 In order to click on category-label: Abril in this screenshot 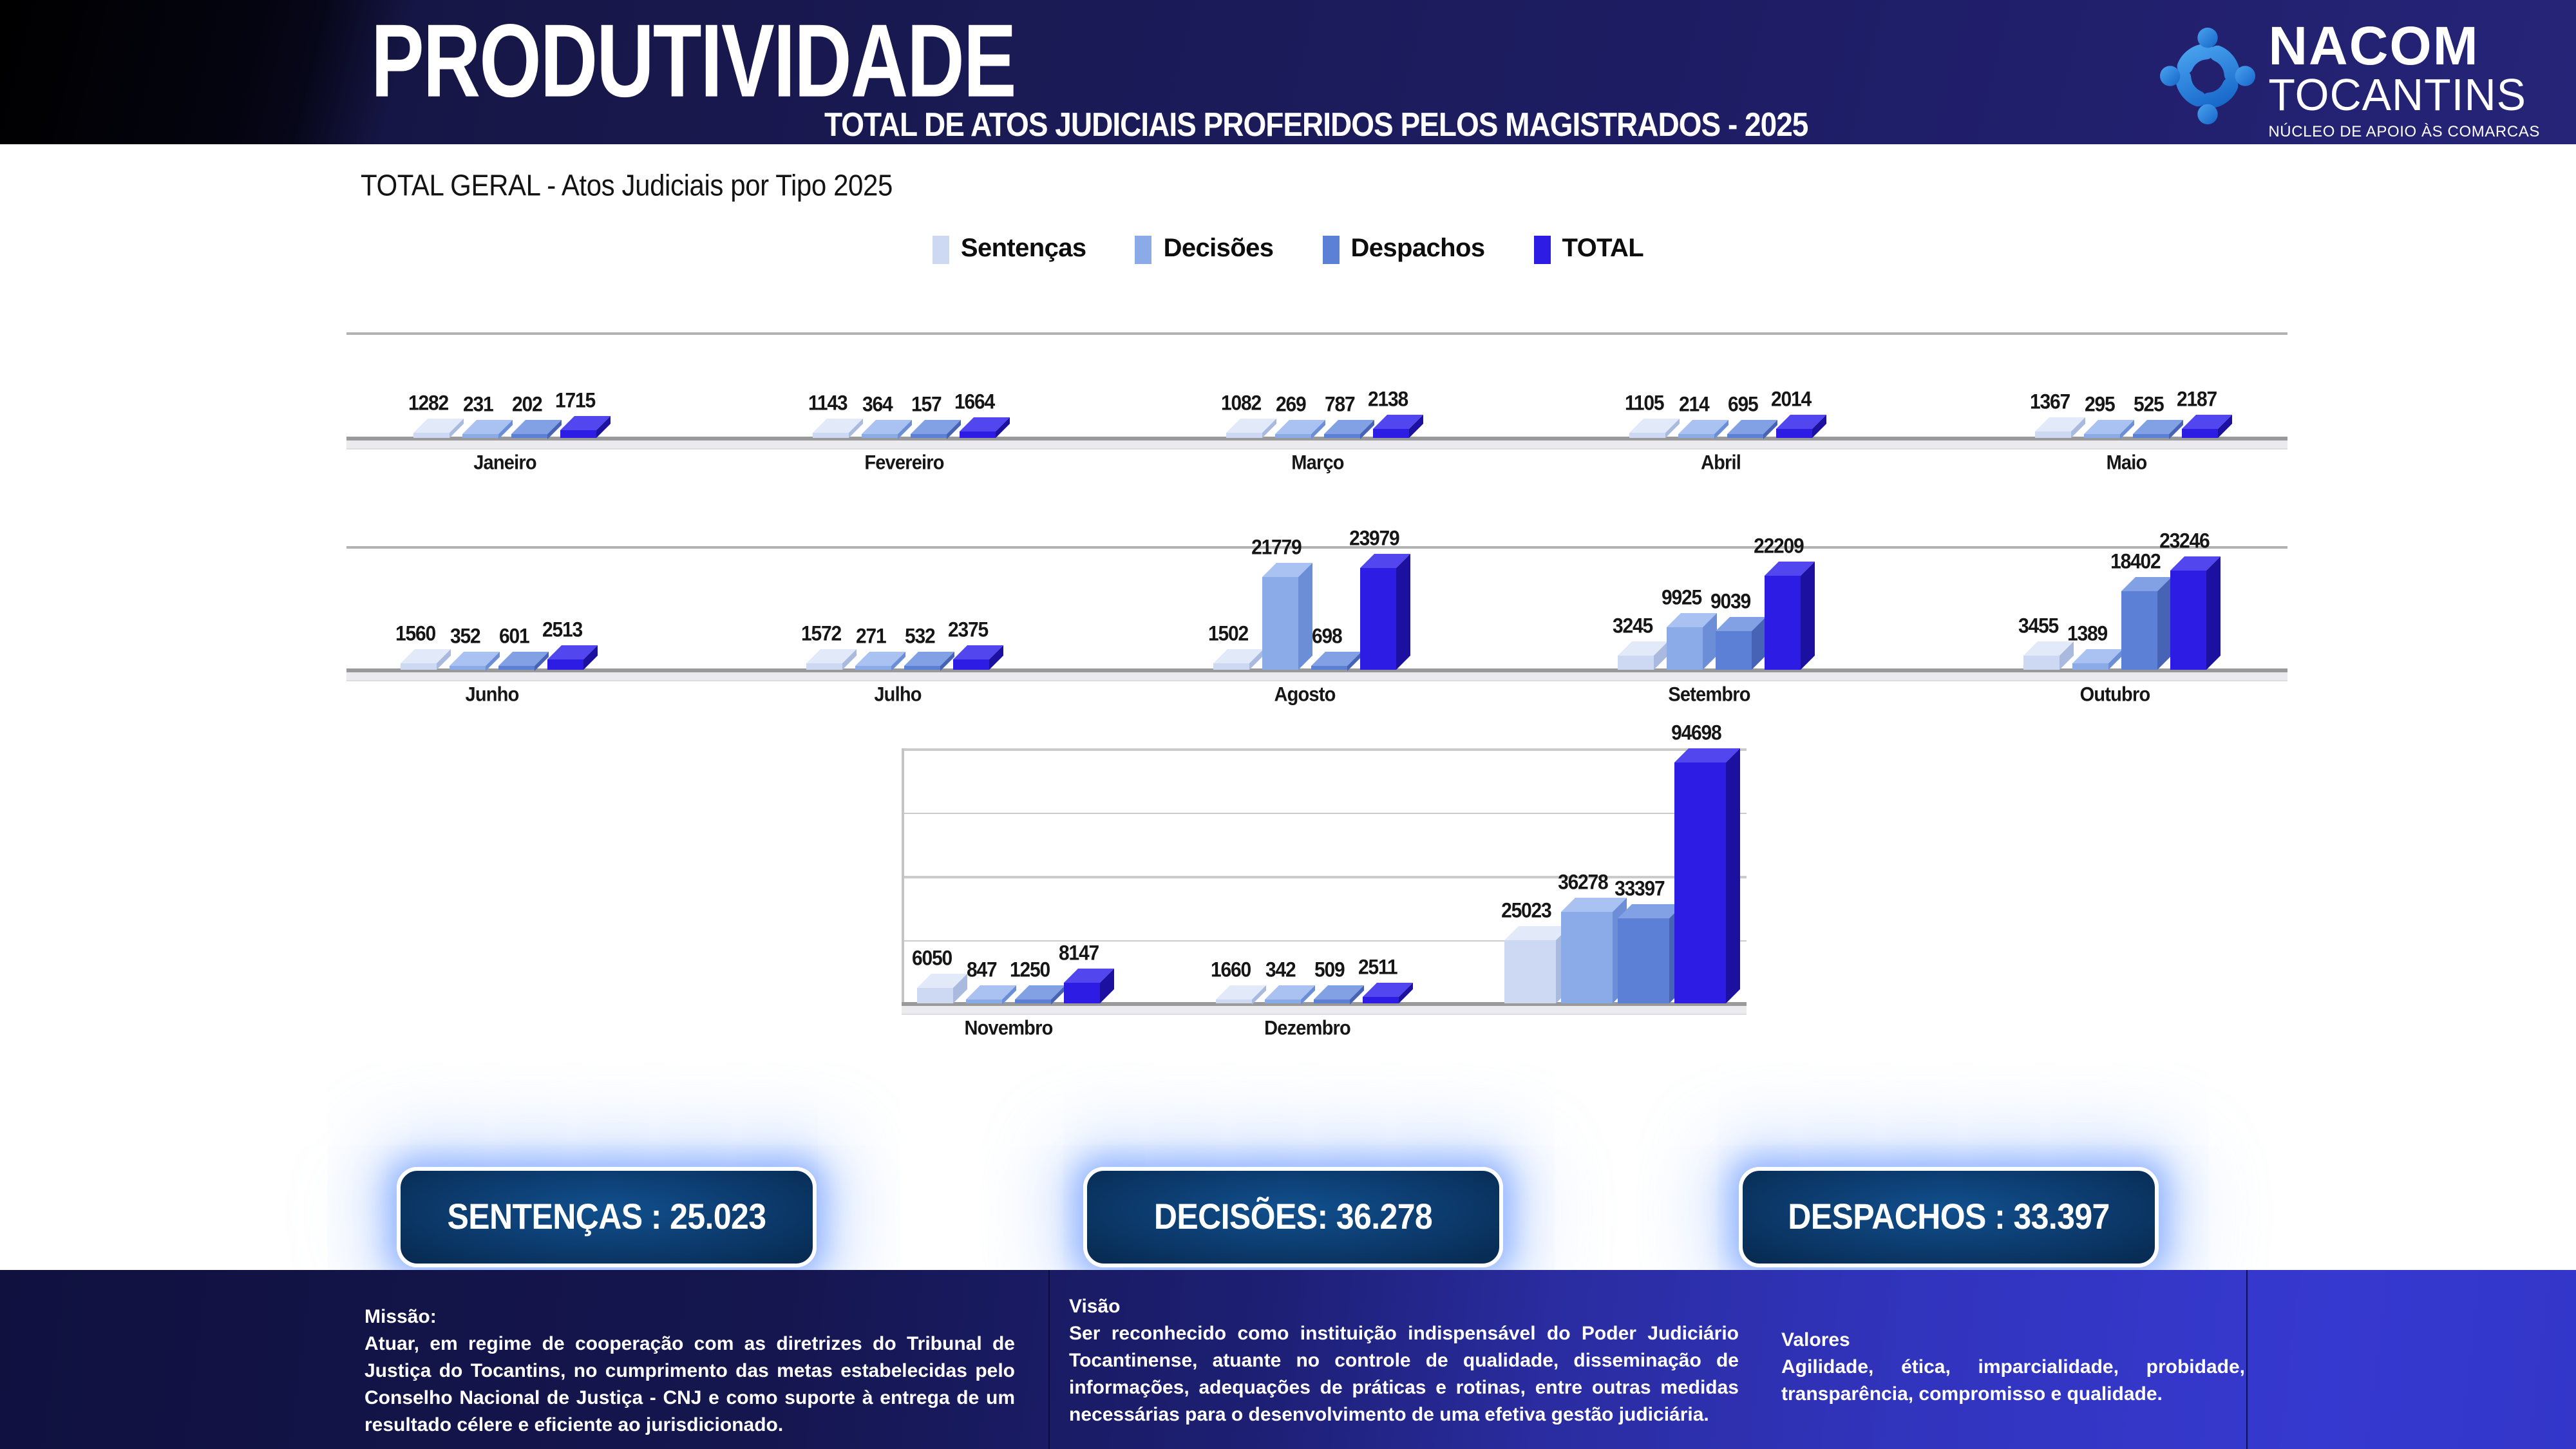, I will do `click(1721, 463)`.